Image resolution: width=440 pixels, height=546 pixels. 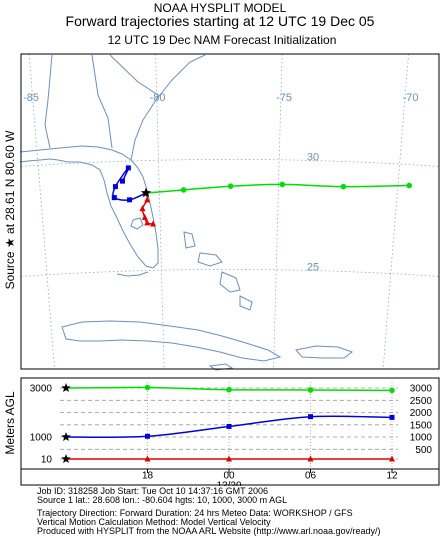 What do you see at coordinates (41, 389) in the screenshot?
I see `left-height-label: 3000` at bounding box center [41, 389].